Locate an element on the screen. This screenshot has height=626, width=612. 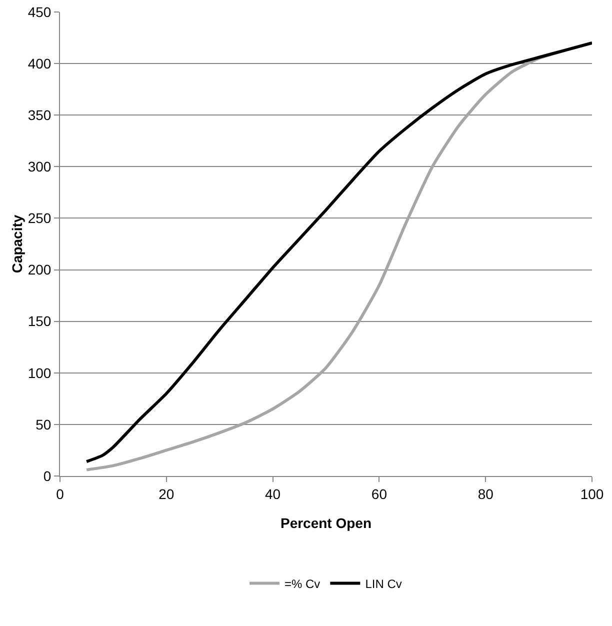
x-tick-label: 80 is located at coordinates (486, 494).